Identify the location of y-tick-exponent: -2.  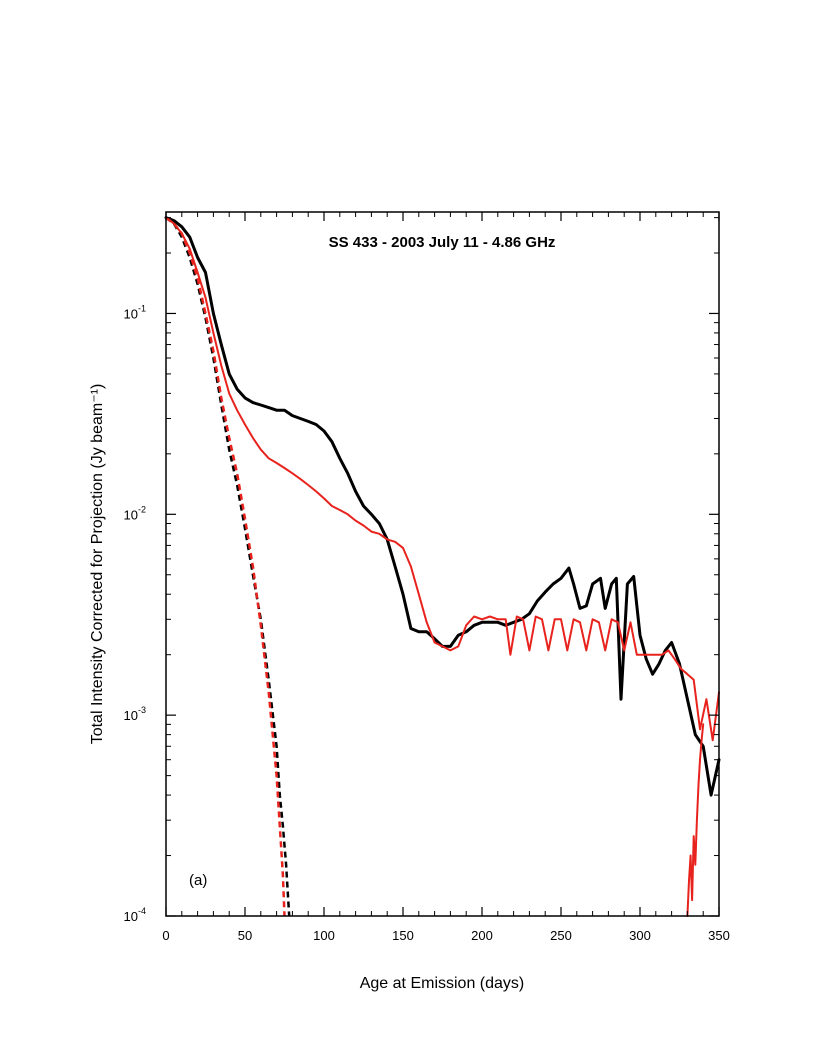
(142, 509).